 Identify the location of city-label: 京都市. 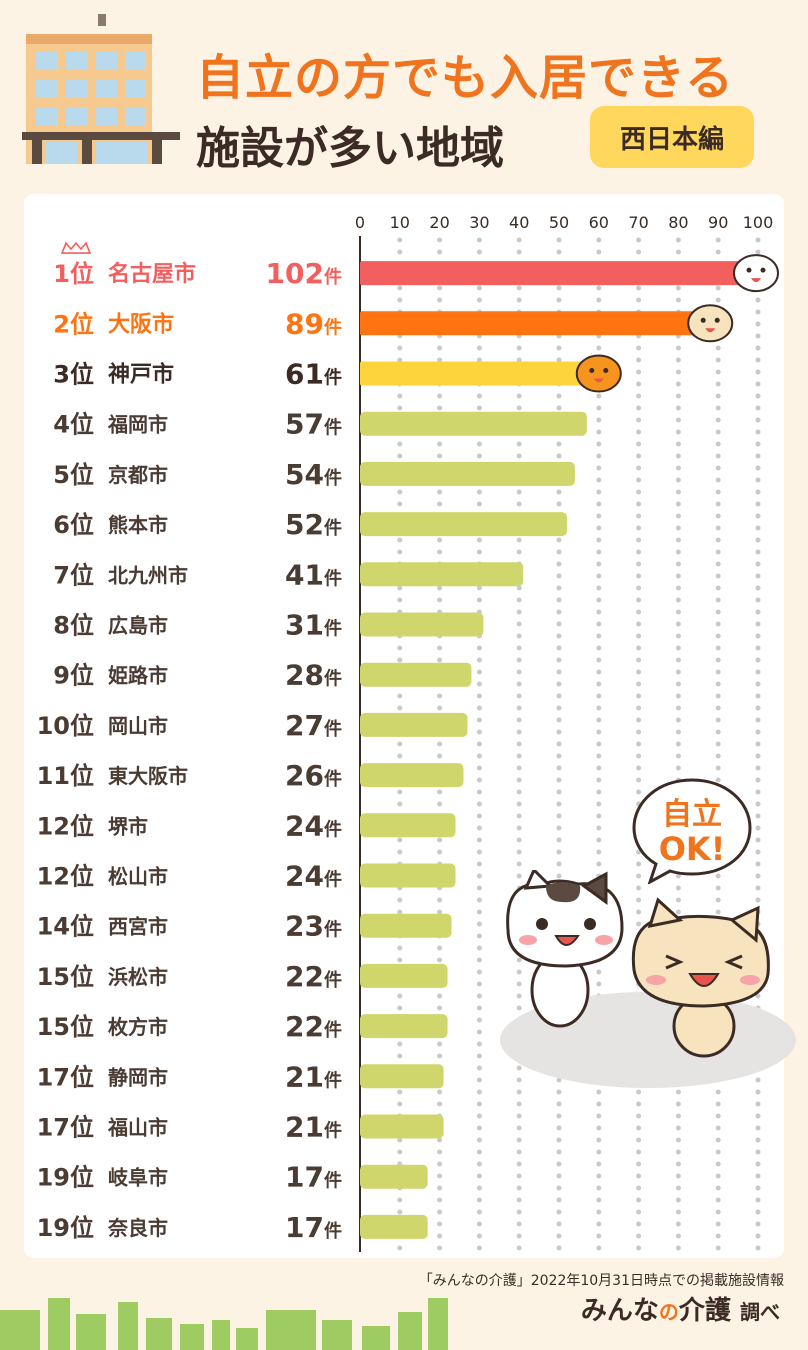
(138, 475).